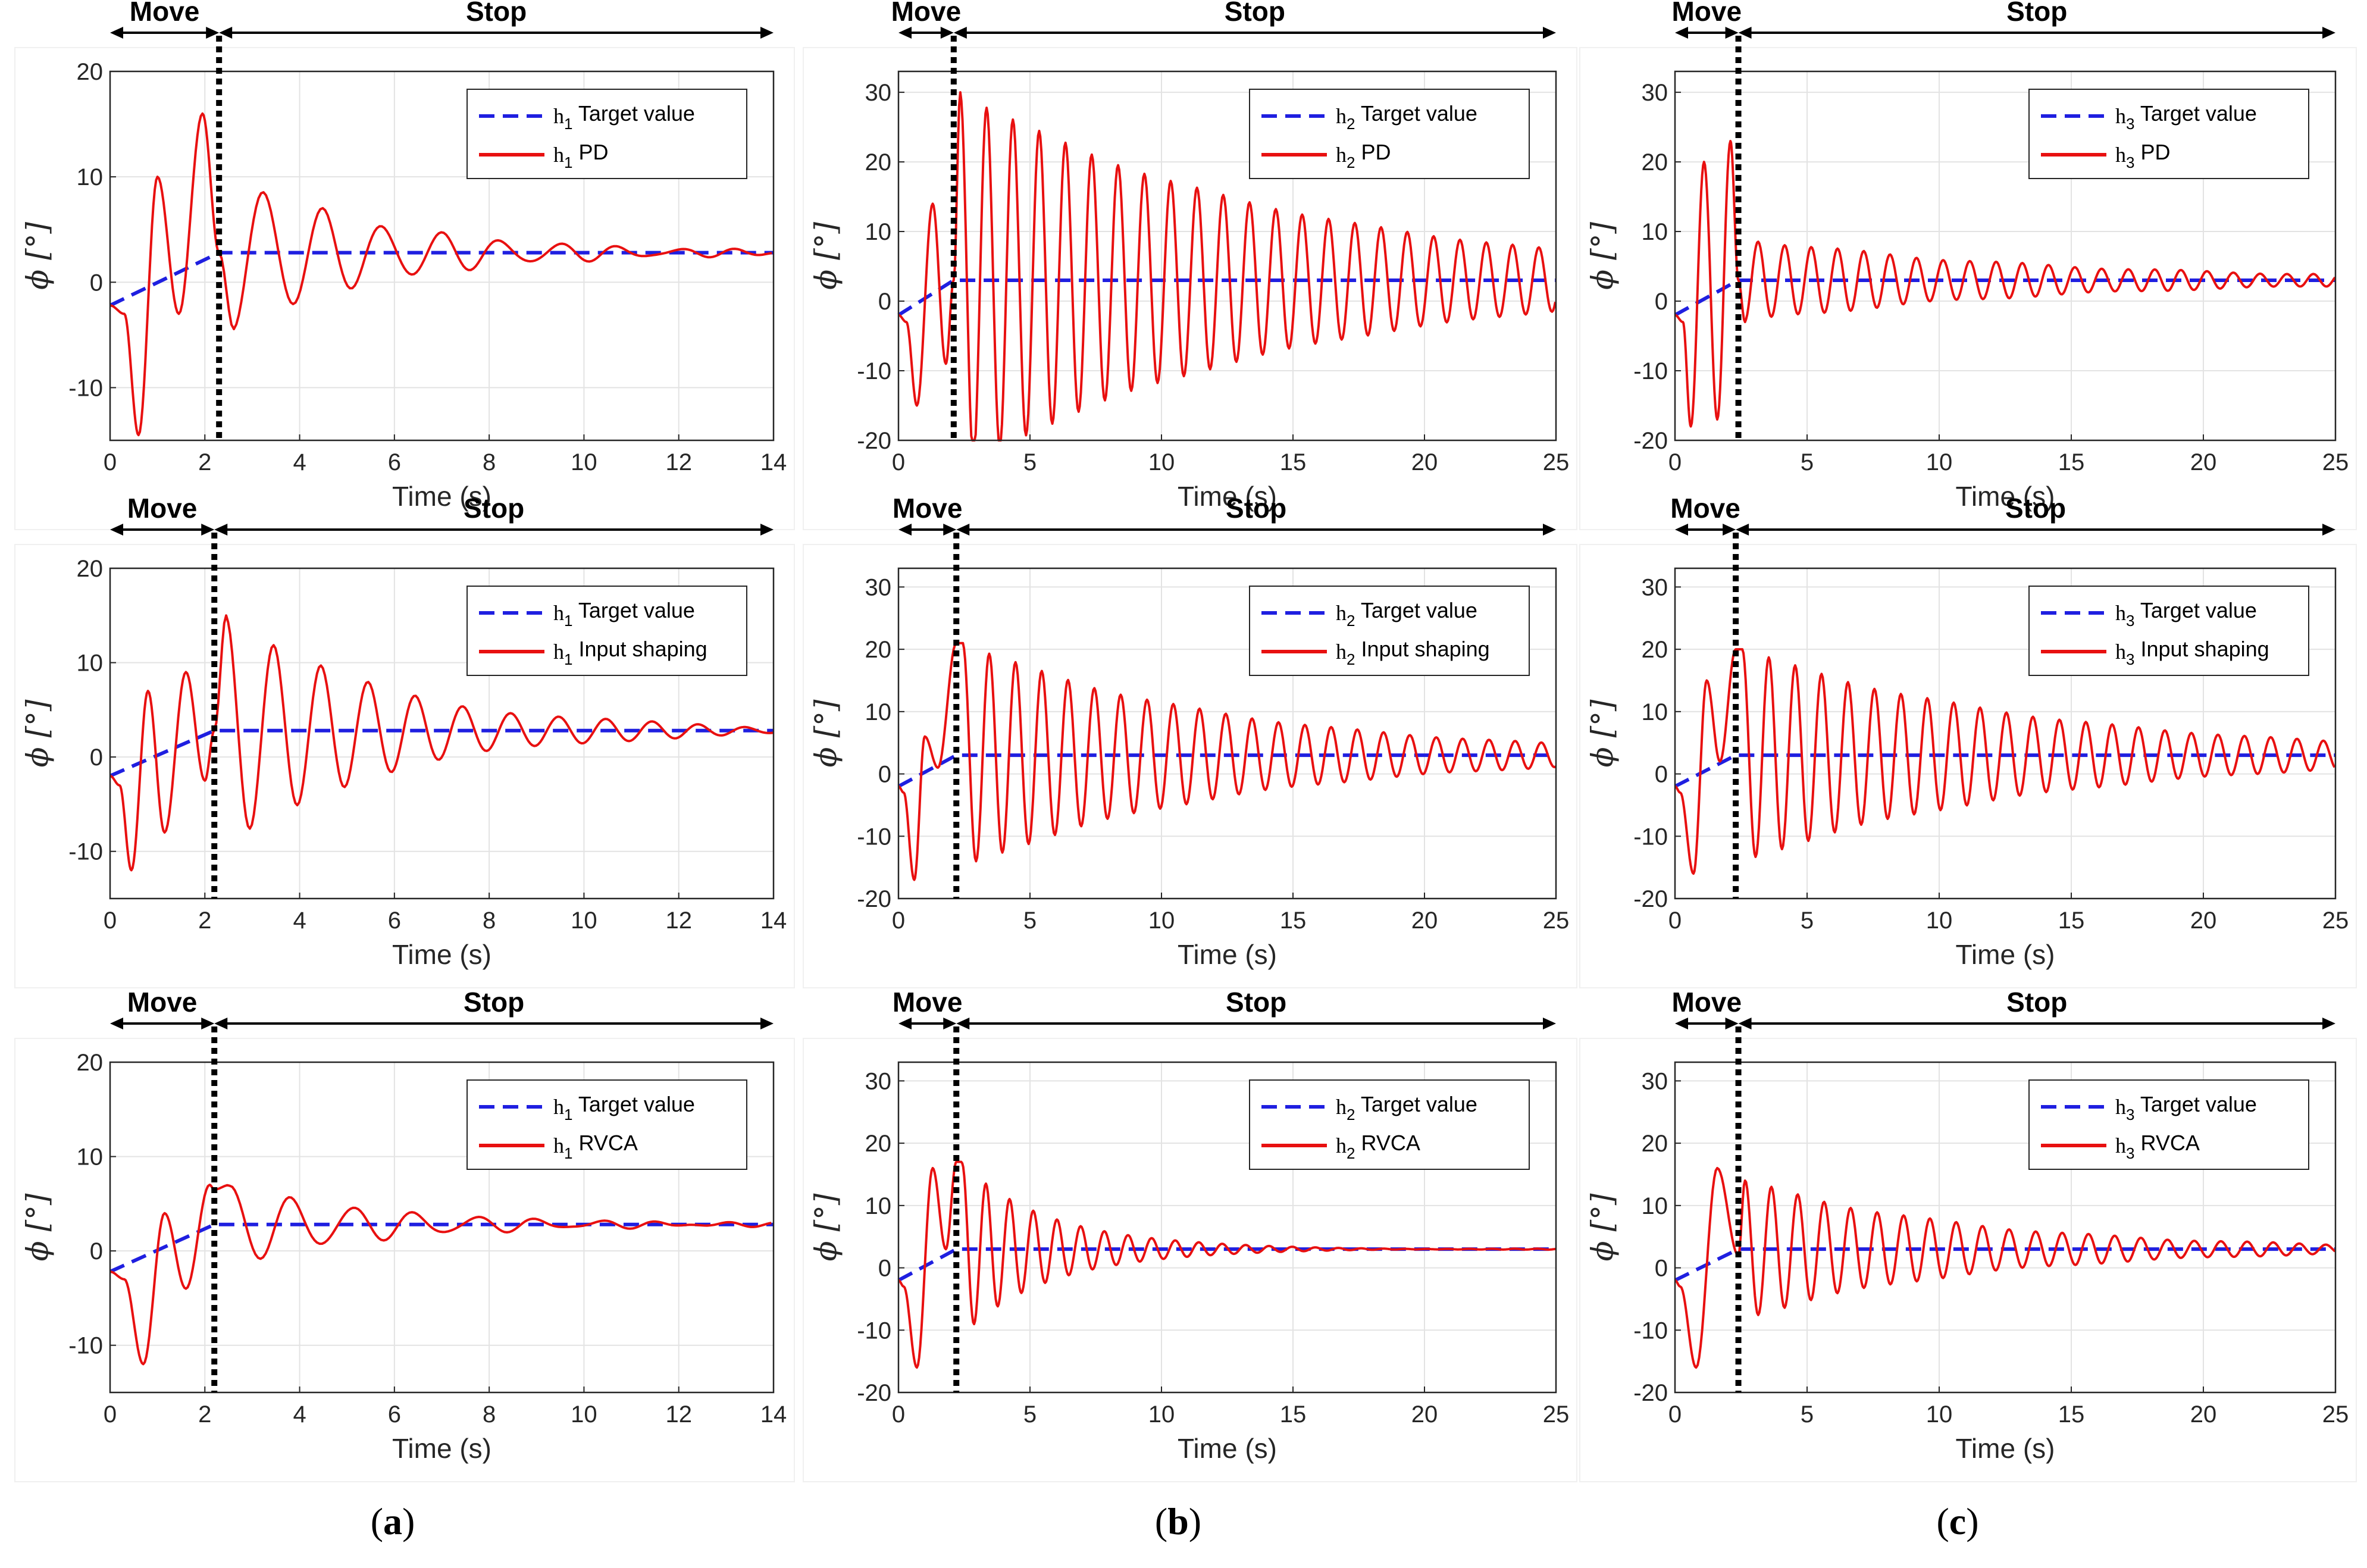 This screenshot has width=2367, height=1568. Describe the element at coordinates (630, 653) in the screenshot. I see `legend-label-response: h1 Input shaping` at that location.